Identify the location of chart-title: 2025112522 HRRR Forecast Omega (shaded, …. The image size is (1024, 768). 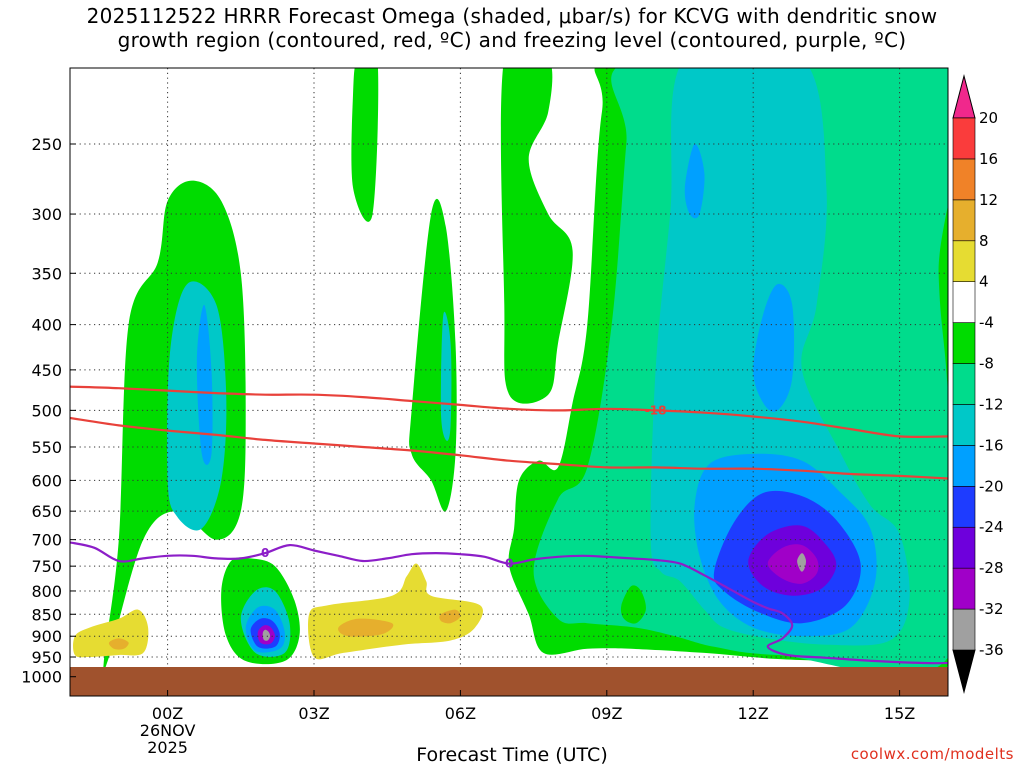
(512, 28).